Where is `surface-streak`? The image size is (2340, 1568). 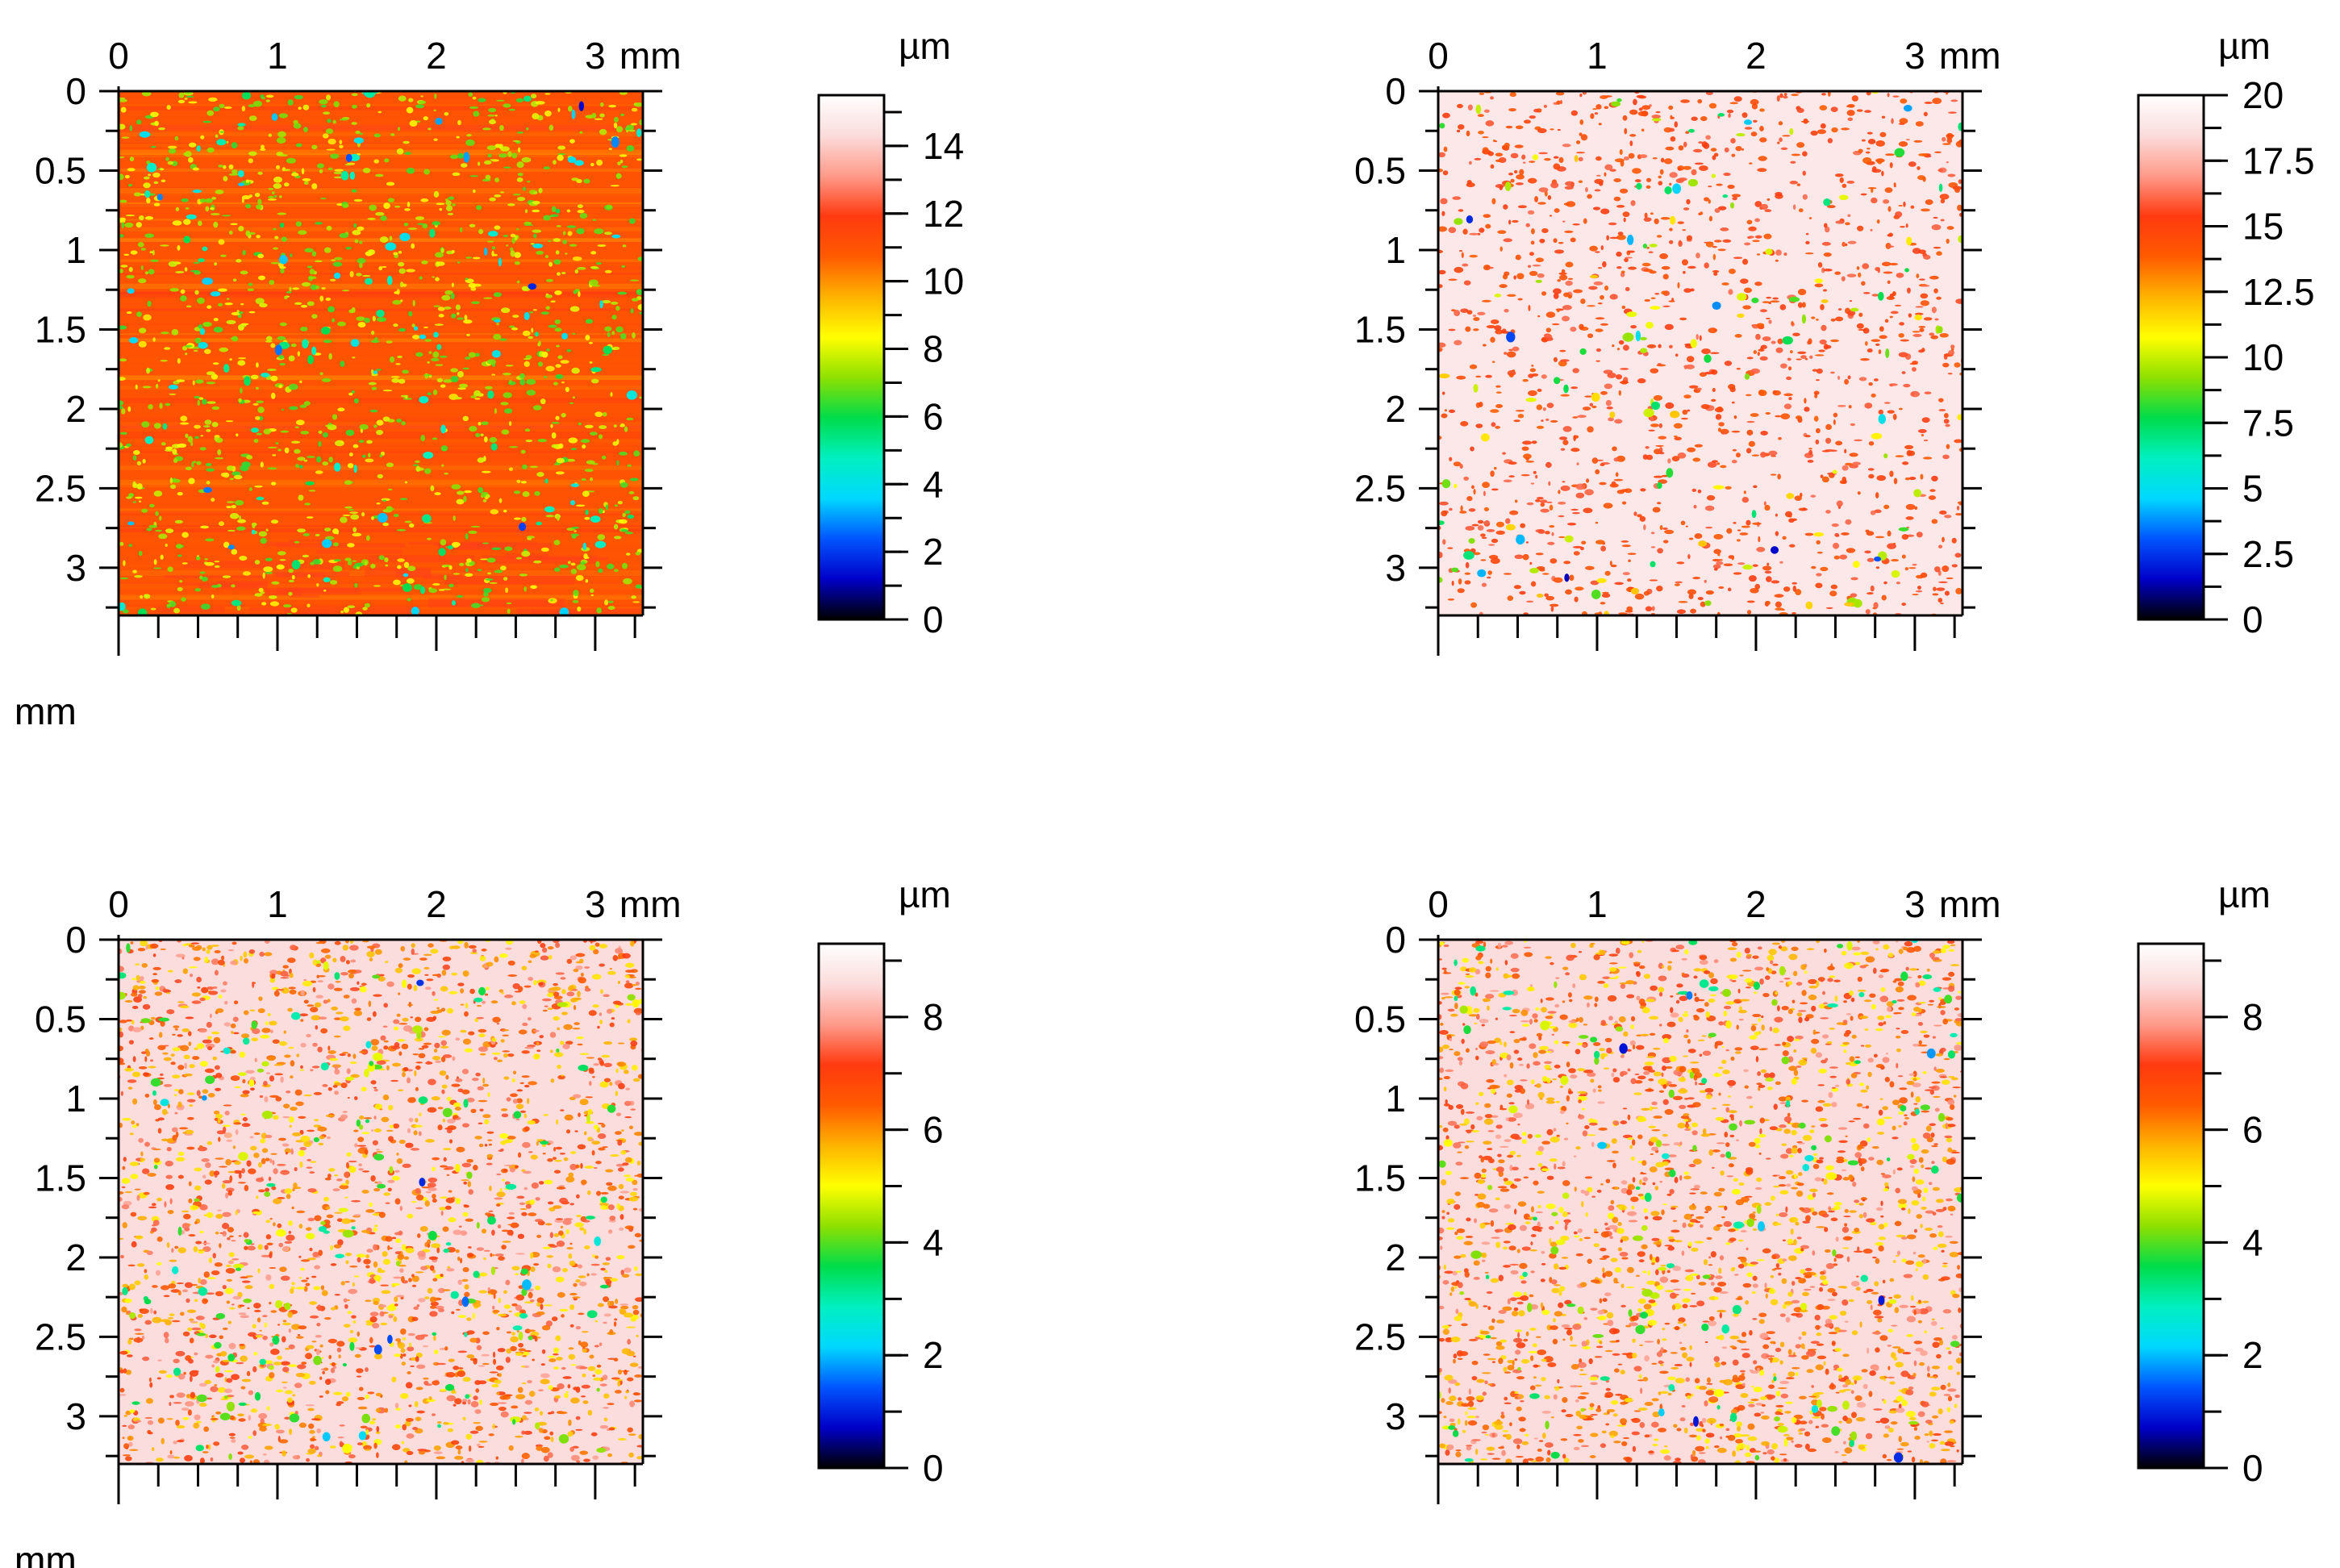 surface-streak is located at coordinates (381, 132).